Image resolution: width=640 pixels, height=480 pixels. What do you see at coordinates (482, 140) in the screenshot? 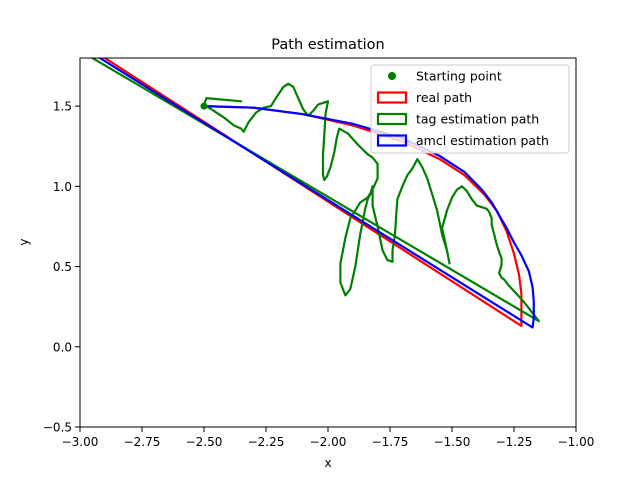
I see `legend-label-amcl-estimation-path: amcl estimation path` at bounding box center [482, 140].